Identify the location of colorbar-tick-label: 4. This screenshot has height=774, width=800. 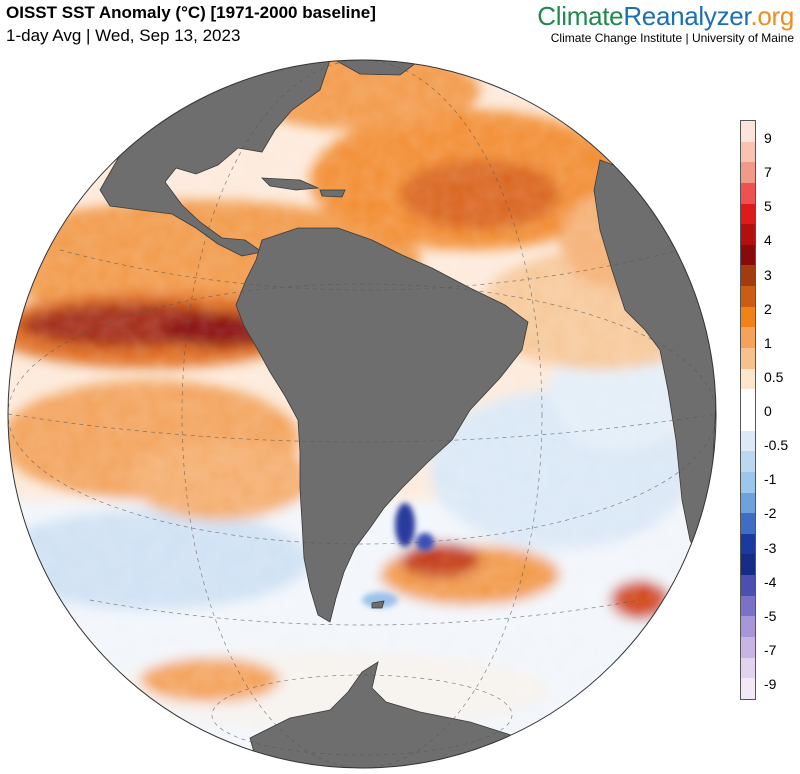
(768, 240).